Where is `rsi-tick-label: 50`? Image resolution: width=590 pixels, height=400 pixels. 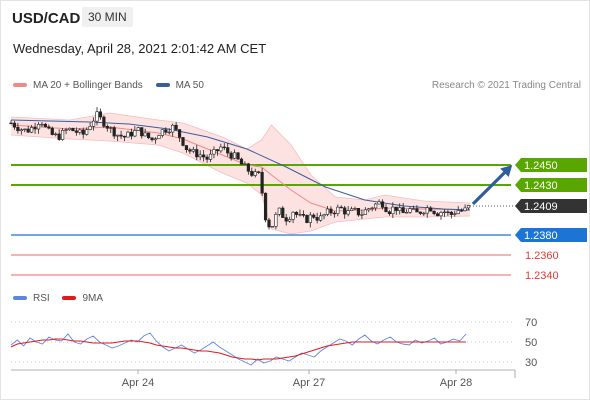 rsi-tick-label: 50 is located at coordinates (531, 343).